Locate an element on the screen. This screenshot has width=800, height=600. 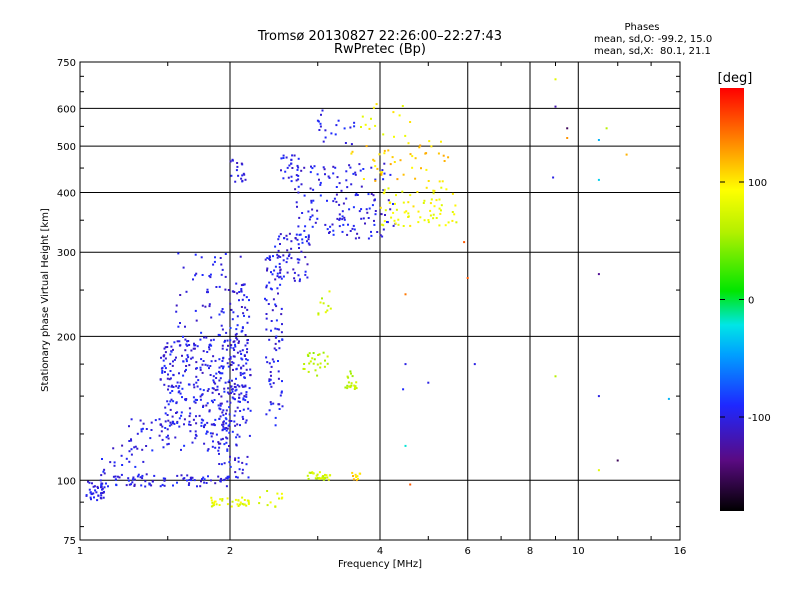
y-tick-labels: 75 100 200 300 400 500 600 750 is located at coordinates (66, 302).